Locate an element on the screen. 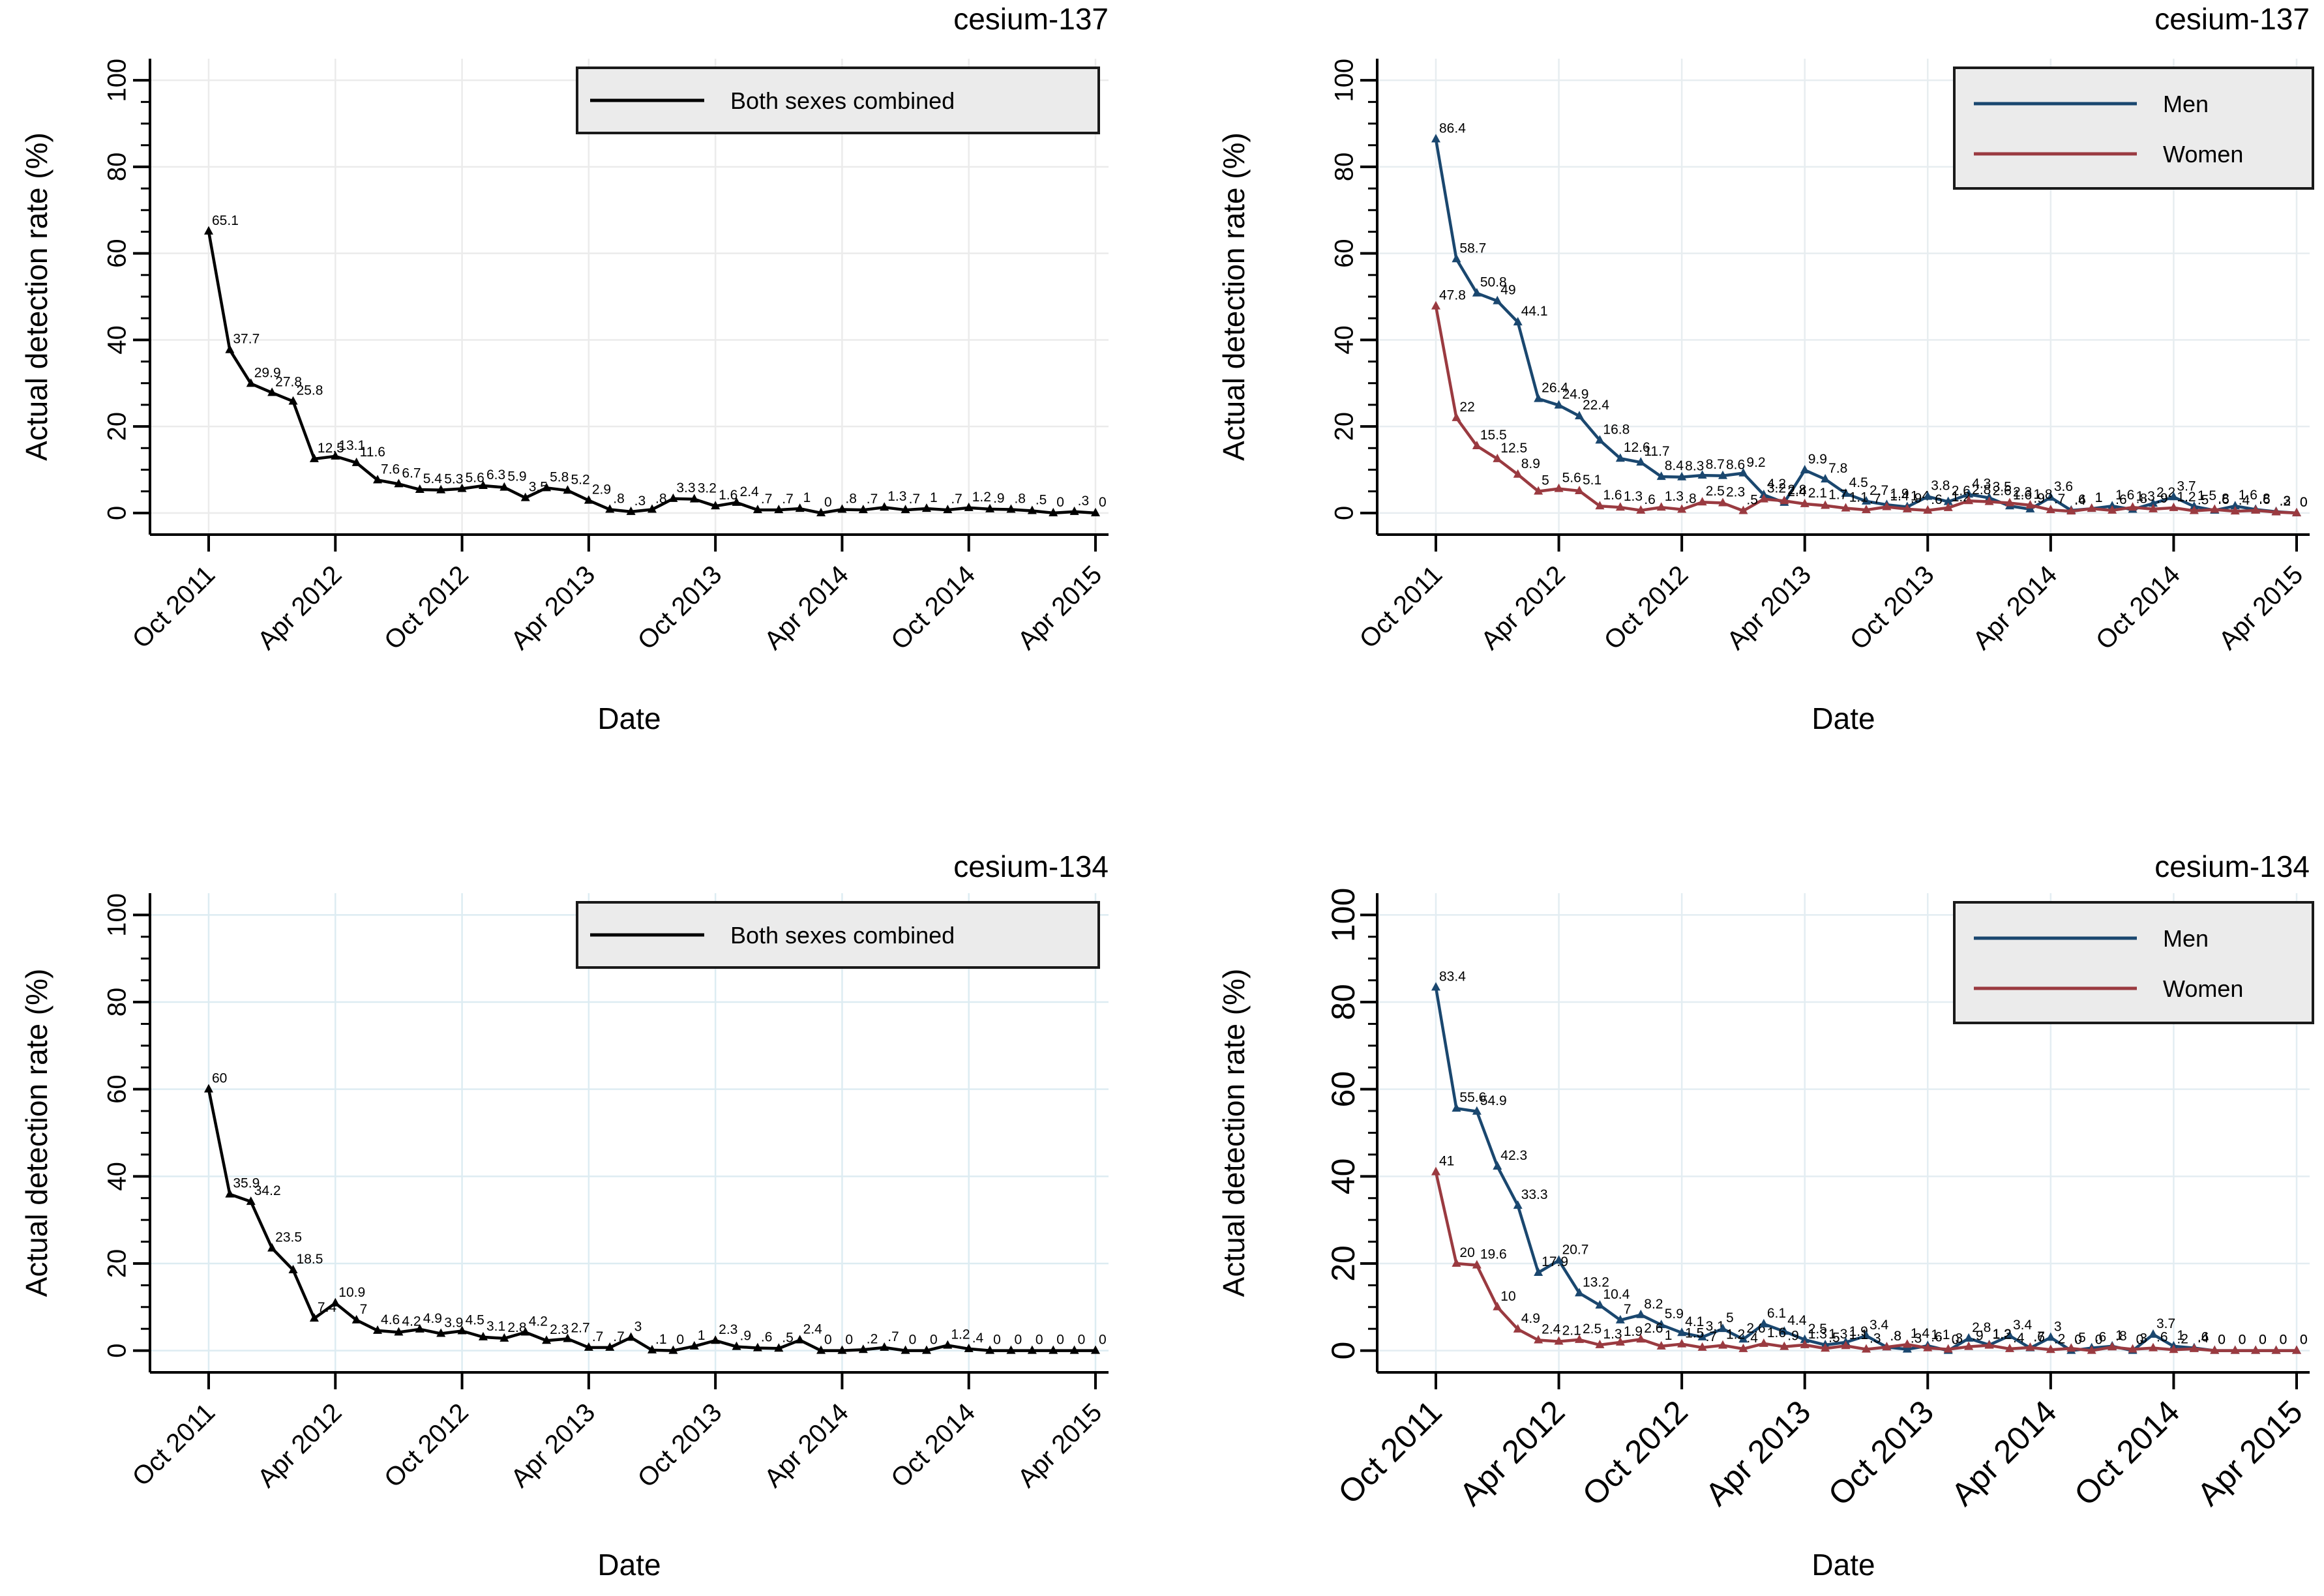  data-label: 17.9 is located at coordinates (1555, 1261).